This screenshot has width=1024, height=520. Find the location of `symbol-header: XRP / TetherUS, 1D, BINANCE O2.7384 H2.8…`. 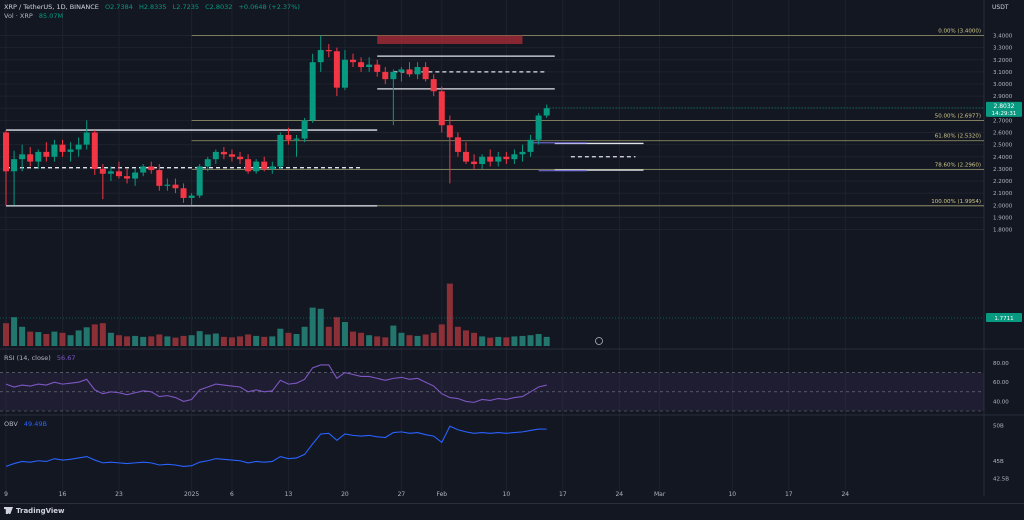

symbol-header: XRP / TetherUS, 1D, BINANCE O2.7384 H2.8… is located at coordinates (154, 7).